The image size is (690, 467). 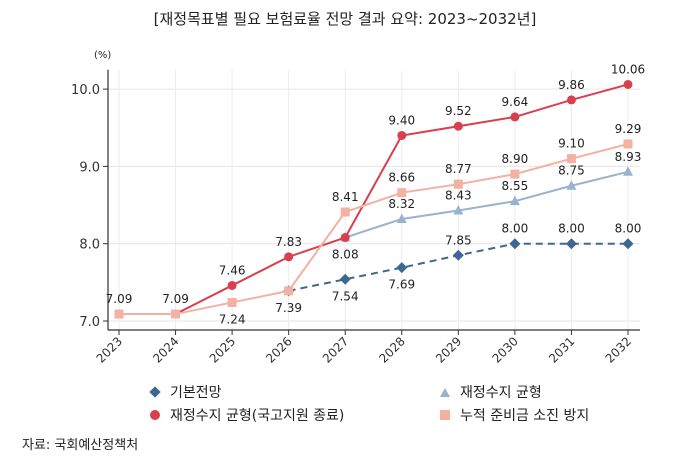 What do you see at coordinates (222, 349) in the screenshot?
I see `x-tick-label: 2025` at bounding box center [222, 349].